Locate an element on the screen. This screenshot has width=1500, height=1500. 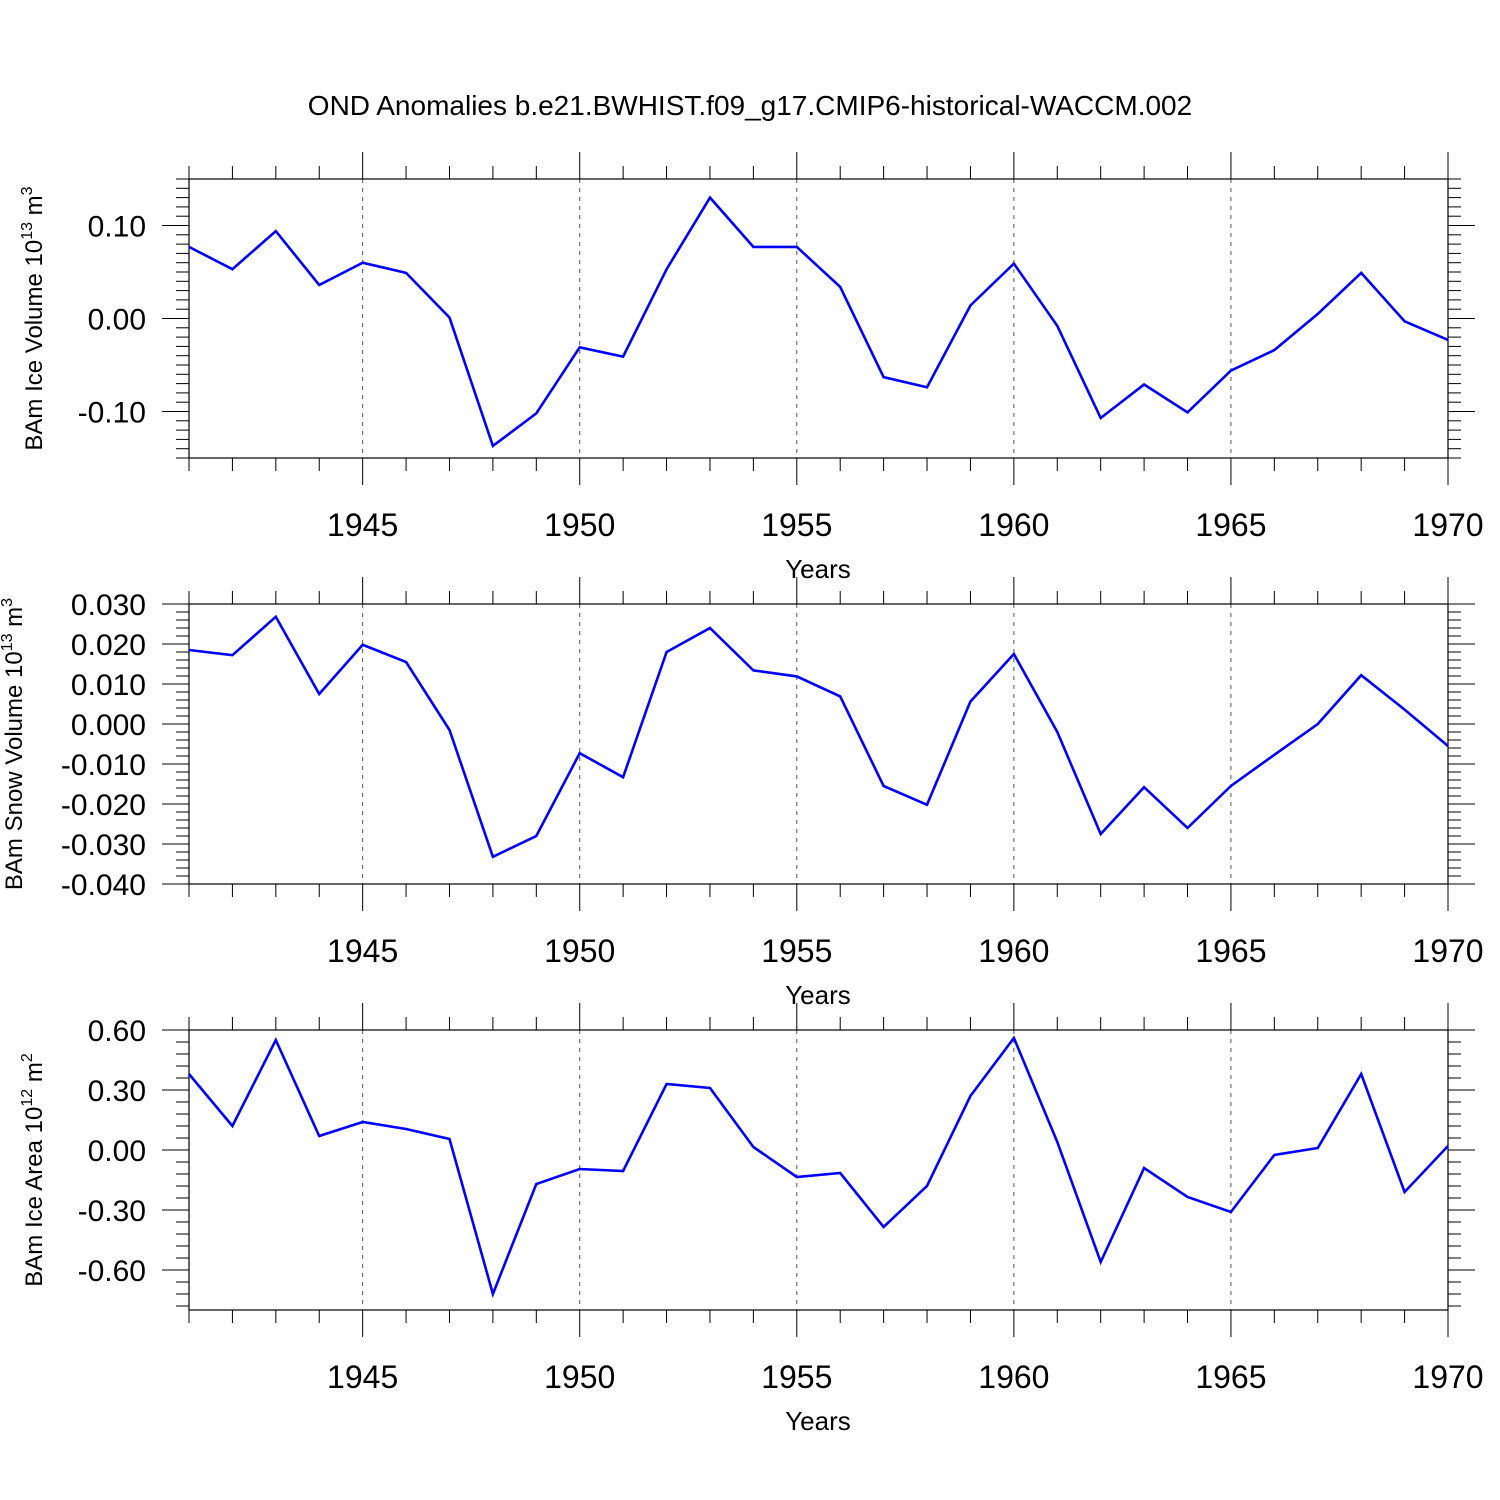
y-axis-label: BAm Ice Area 1012 m2 is located at coordinates (33, 1170).